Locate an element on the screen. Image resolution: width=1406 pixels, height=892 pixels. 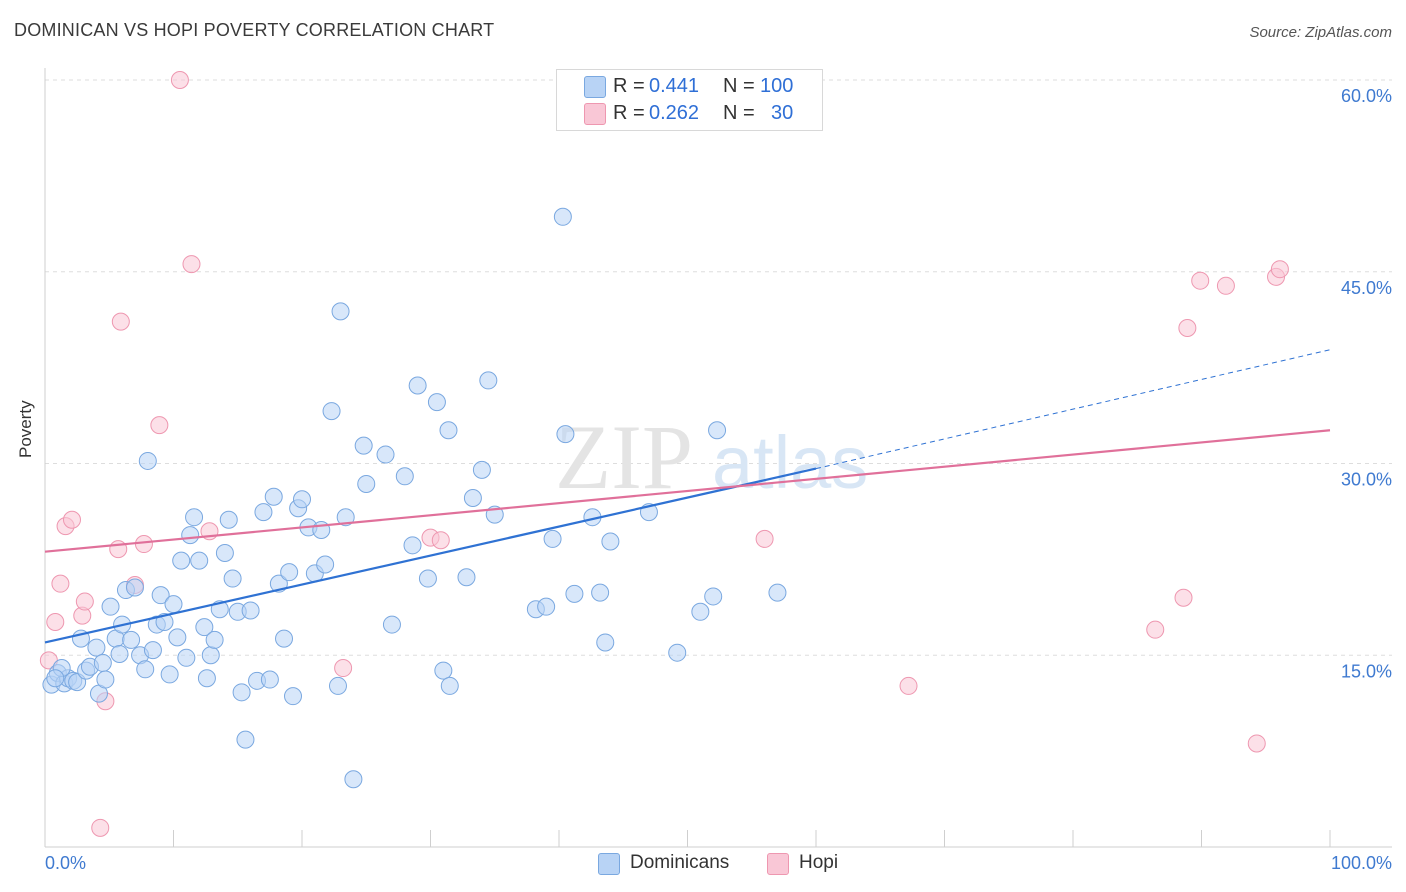
hopi-legend-label: Hopi is located at coordinates (819, 862).